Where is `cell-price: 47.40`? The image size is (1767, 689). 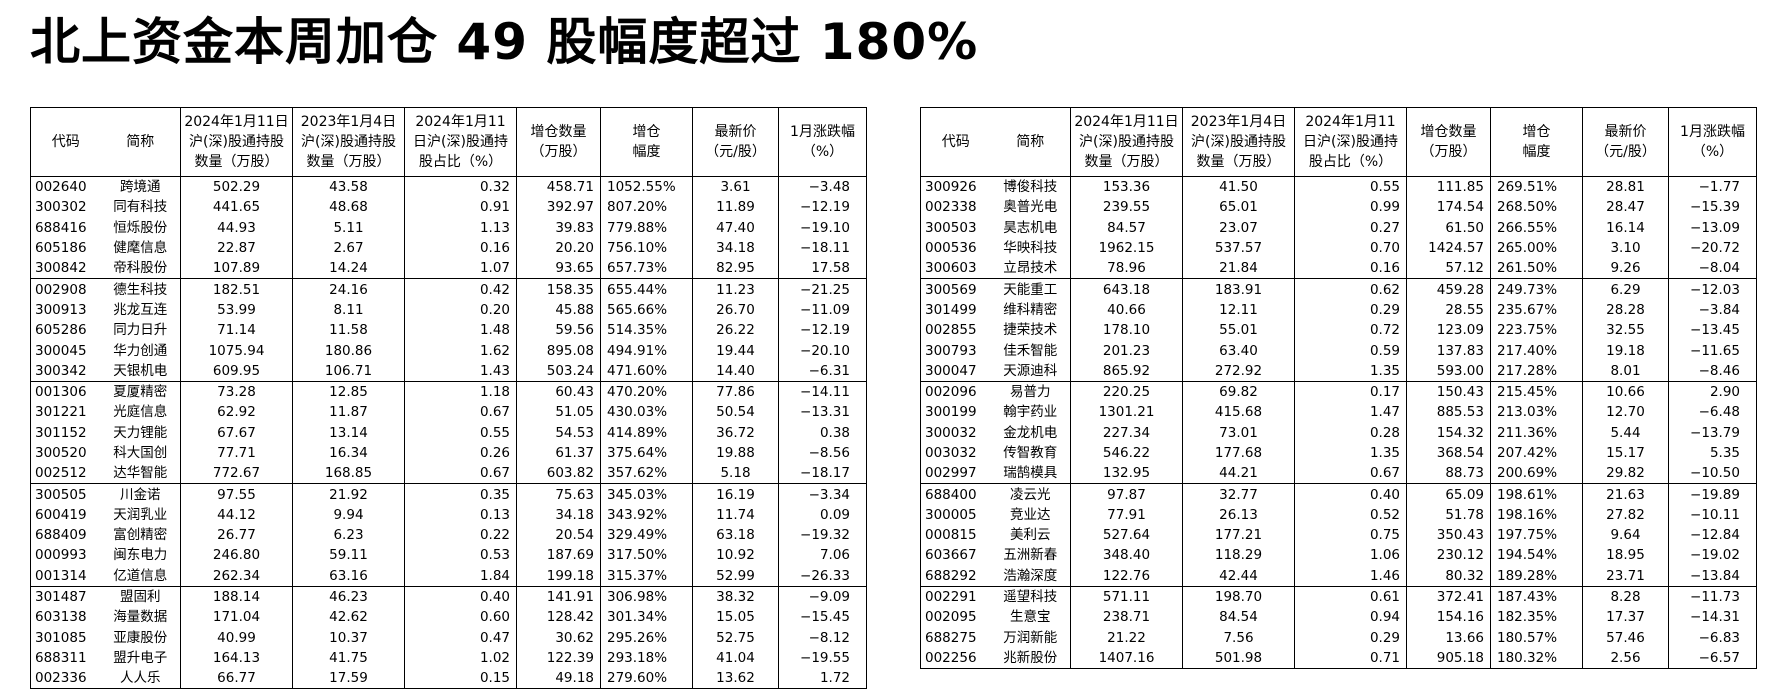
cell-price: 47.40 is located at coordinates (735, 227).